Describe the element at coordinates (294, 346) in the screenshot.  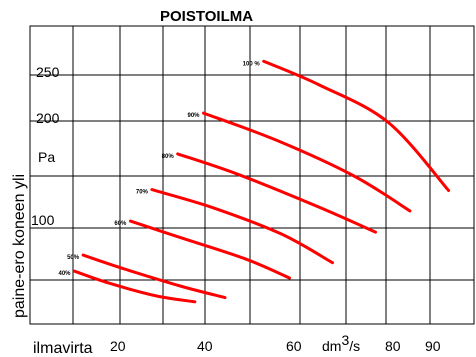
I see `x-tick-label-60: 60` at that location.